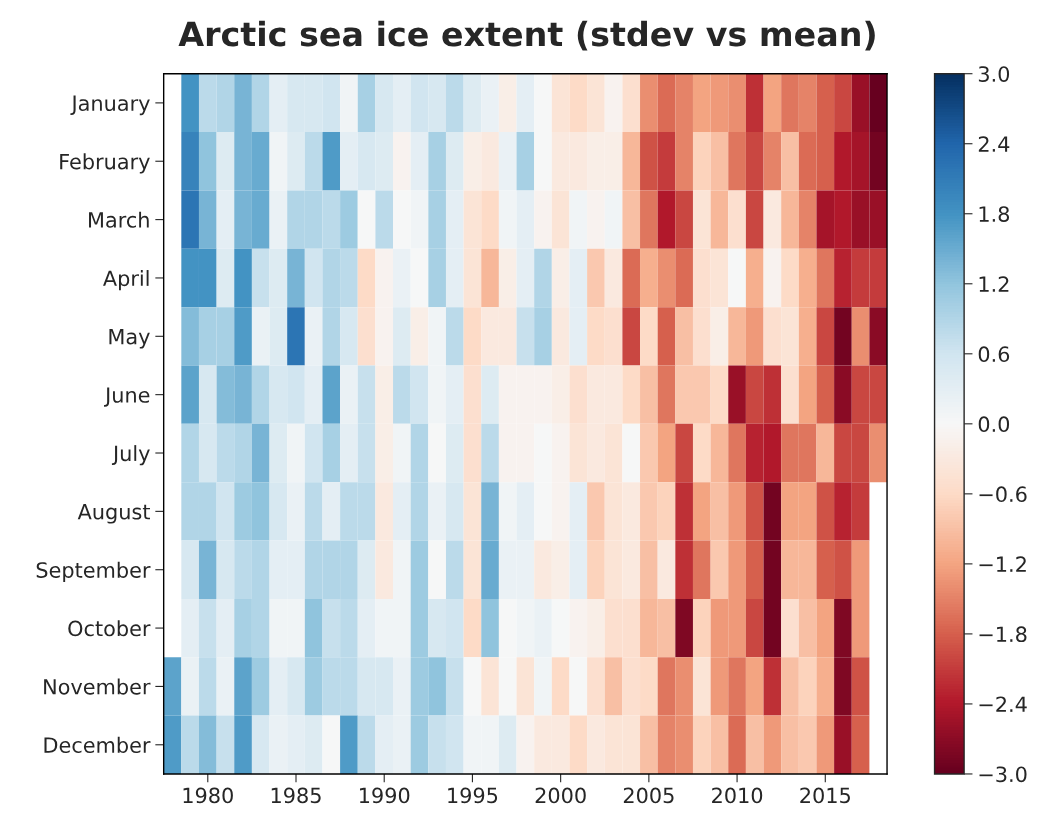  I want to click on color-bar-label: −1.8, so click(1003, 634).